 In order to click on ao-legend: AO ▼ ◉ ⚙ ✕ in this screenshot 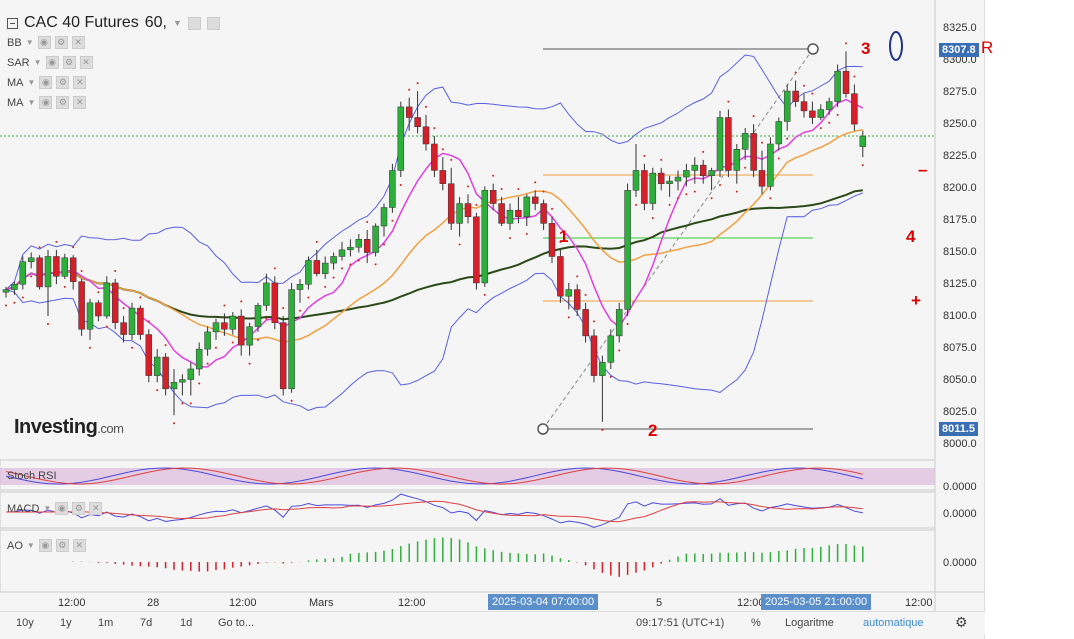, I will do `click(46, 545)`.